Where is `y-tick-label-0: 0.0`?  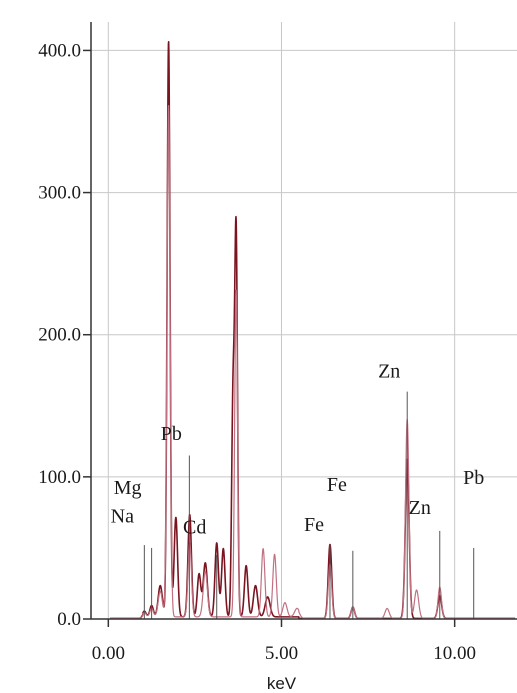
y-tick-label-0: 0.0 is located at coordinates (69, 619).